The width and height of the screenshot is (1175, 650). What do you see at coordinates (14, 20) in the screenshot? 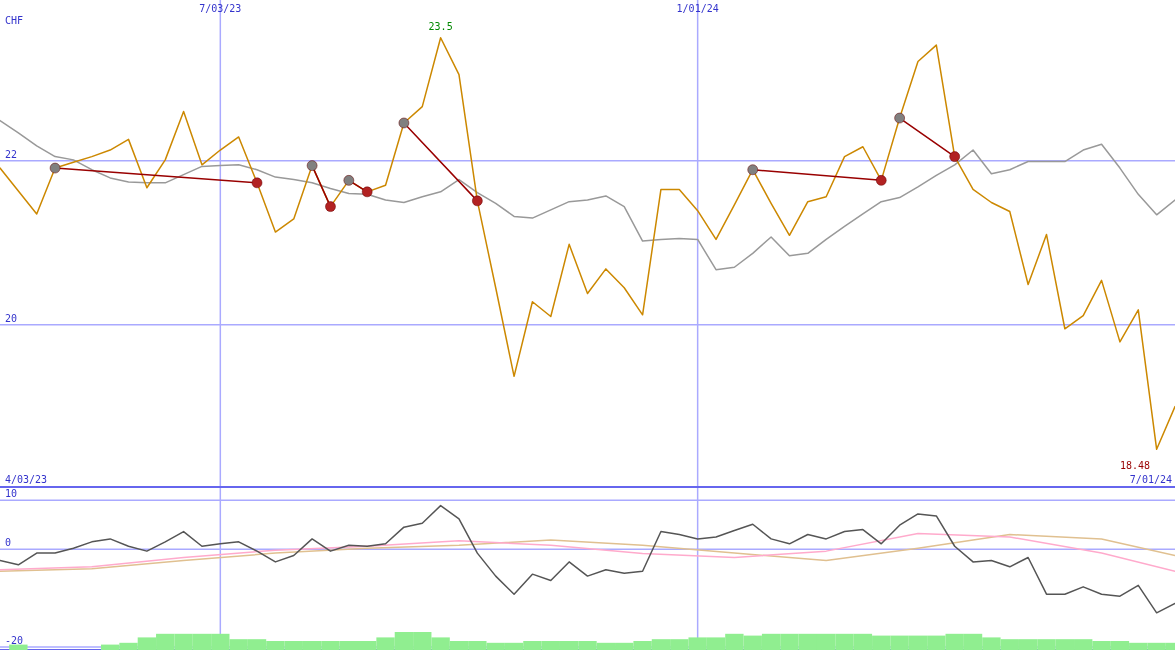
I see `y-axis-title: CHF` at bounding box center [14, 20].